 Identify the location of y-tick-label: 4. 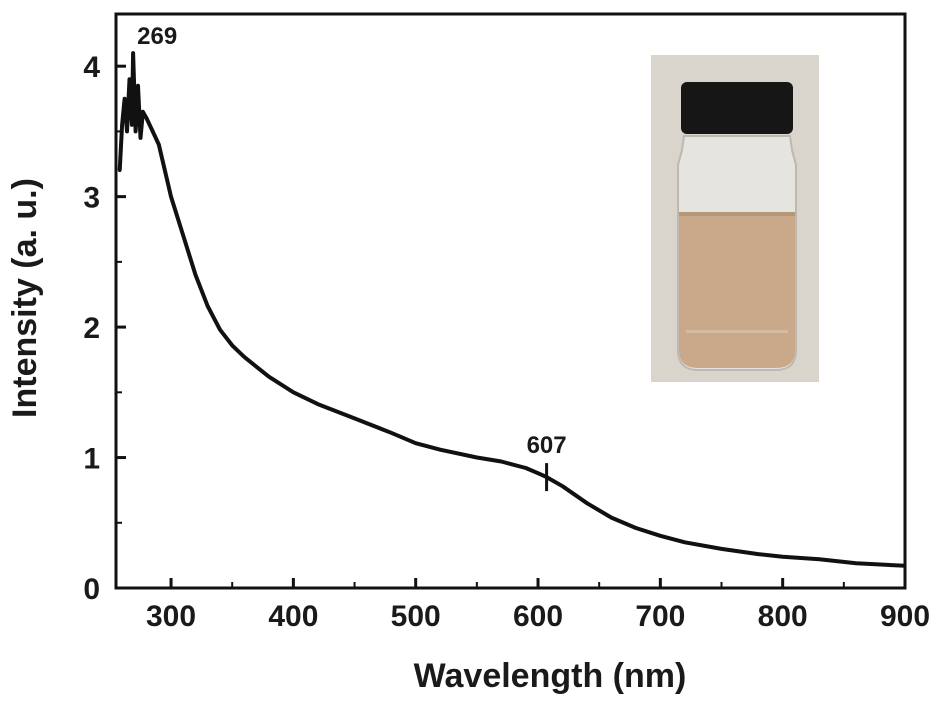
(91, 67).